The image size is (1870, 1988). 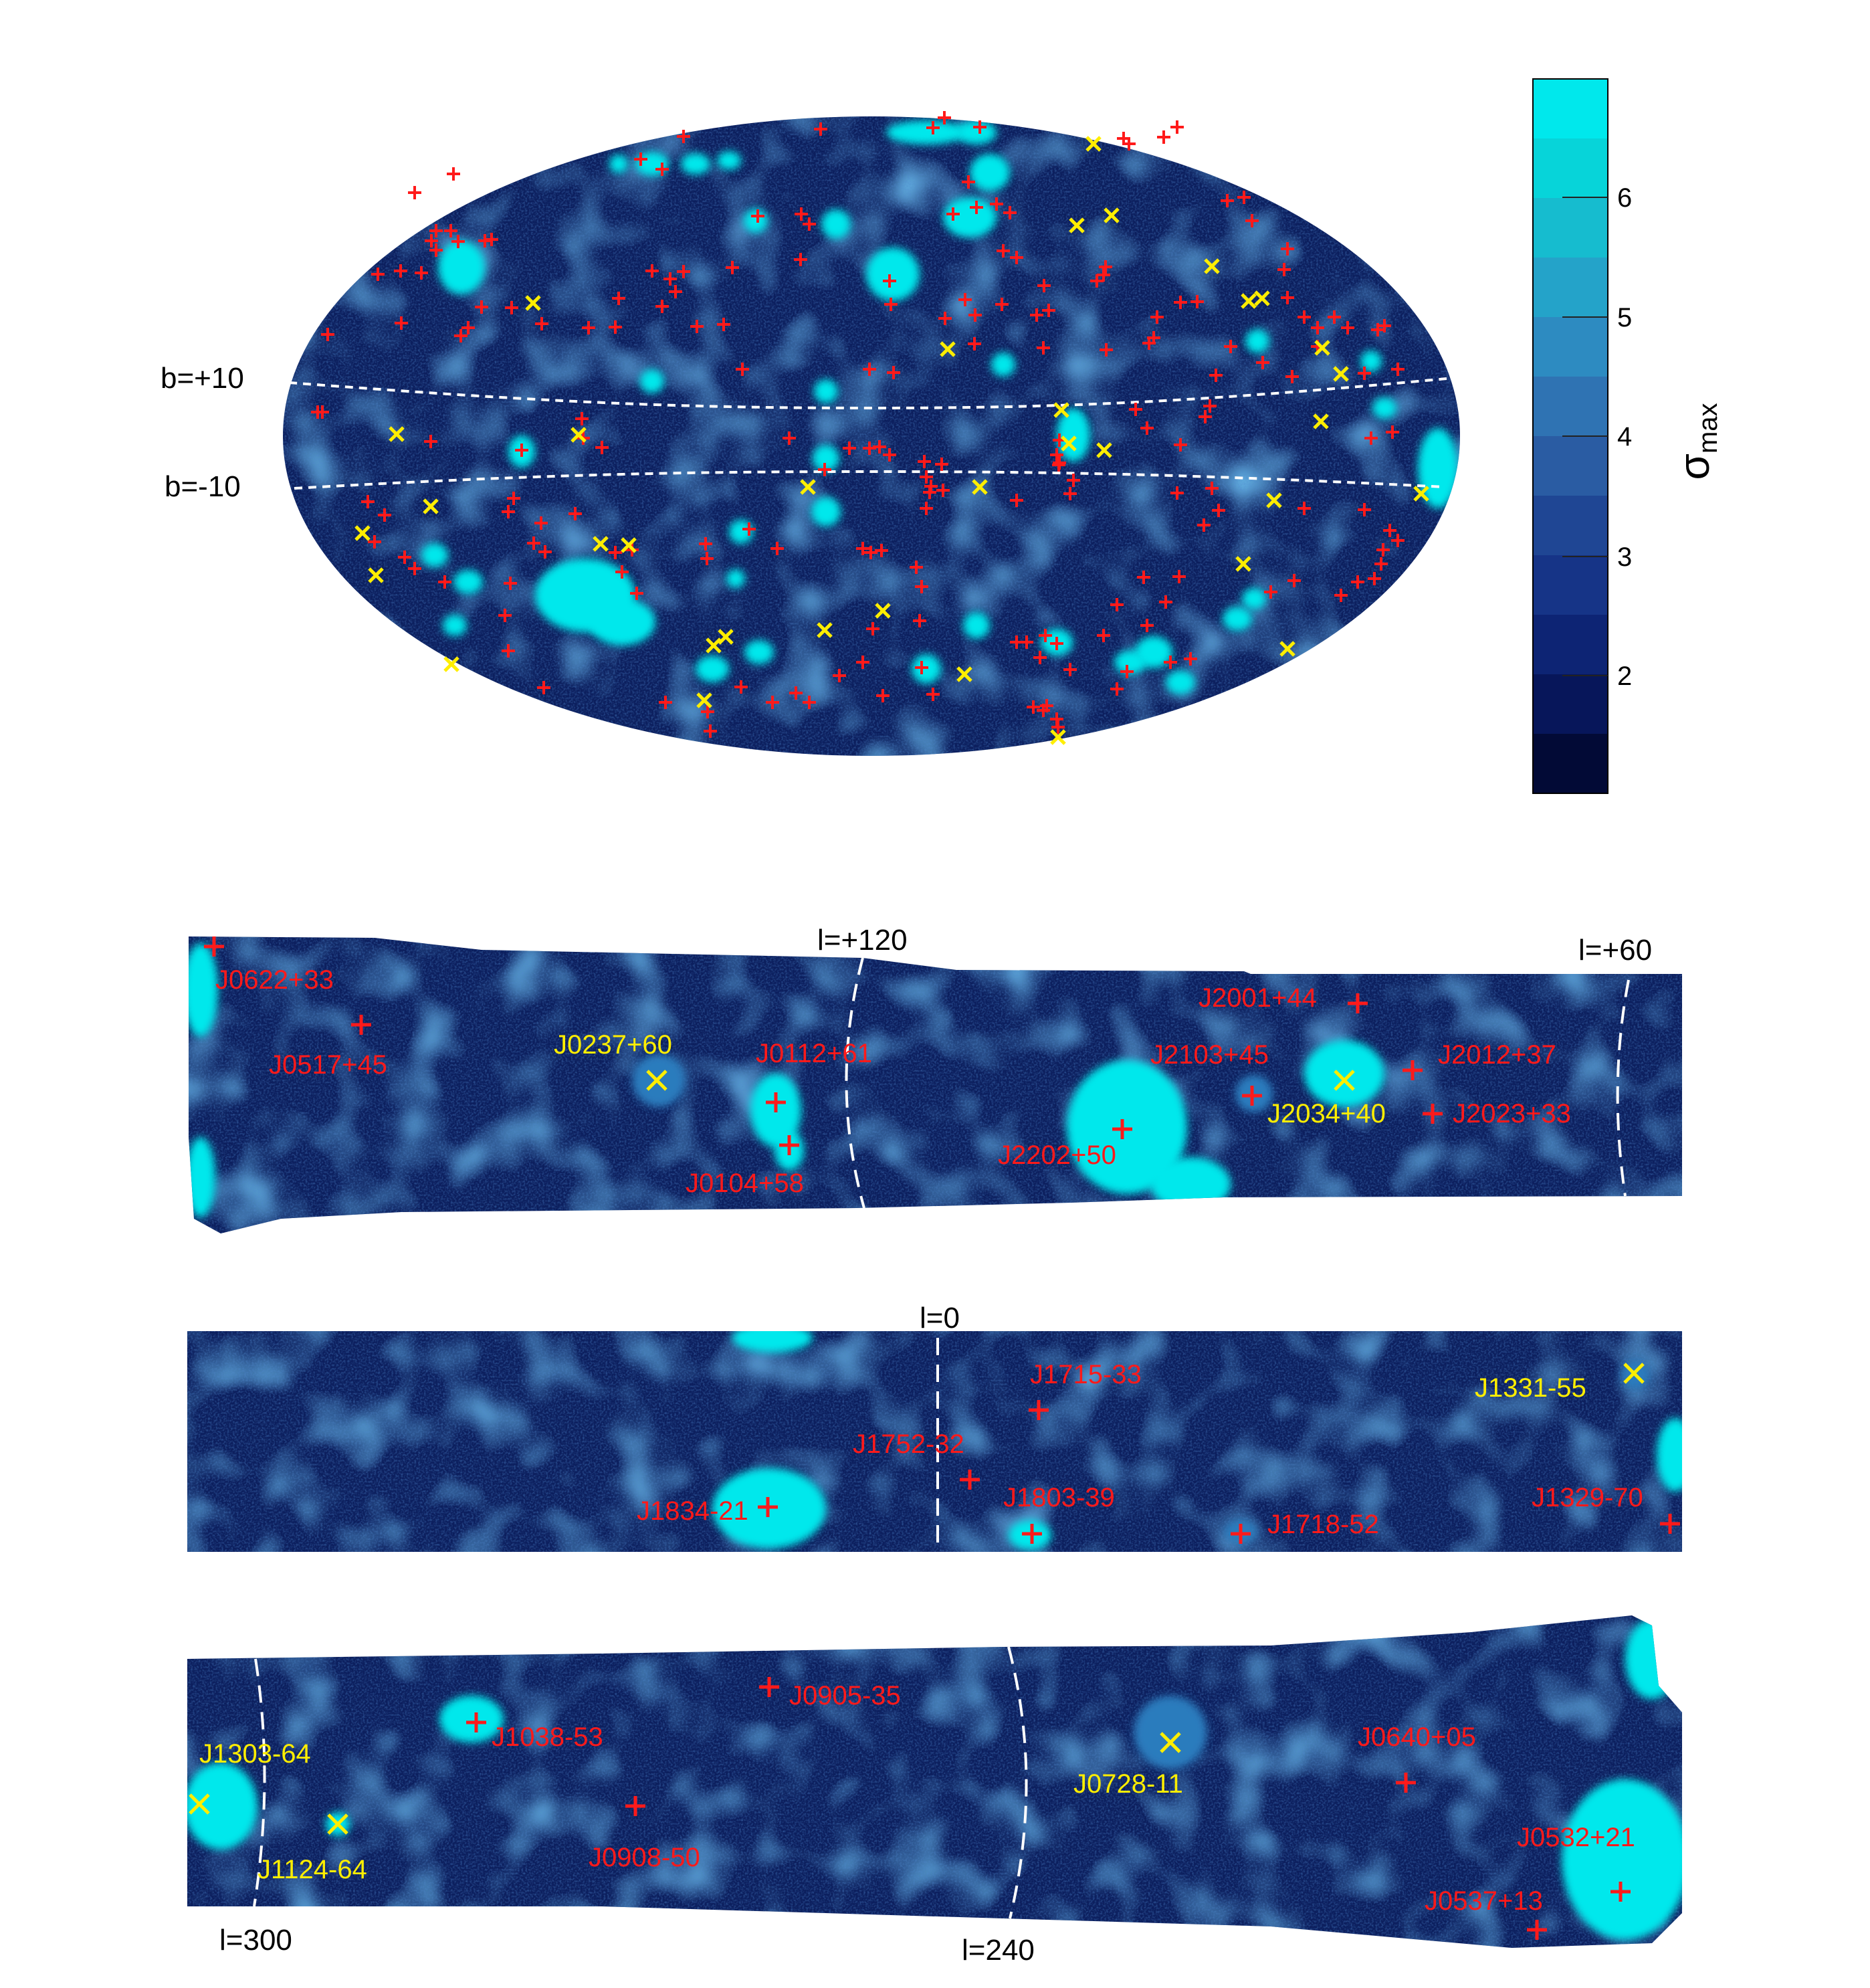 What do you see at coordinates (1283, 998) in the screenshot?
I see `source-j2001p44: J2001+44` at bounding box center [1283, 998].